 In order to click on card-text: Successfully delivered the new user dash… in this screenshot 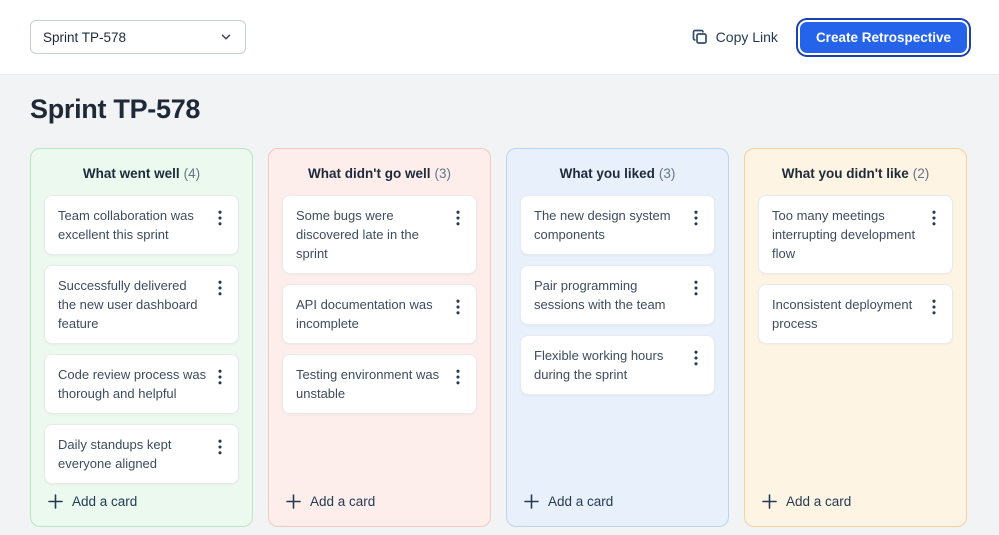, I will do `click(128, 304)`.